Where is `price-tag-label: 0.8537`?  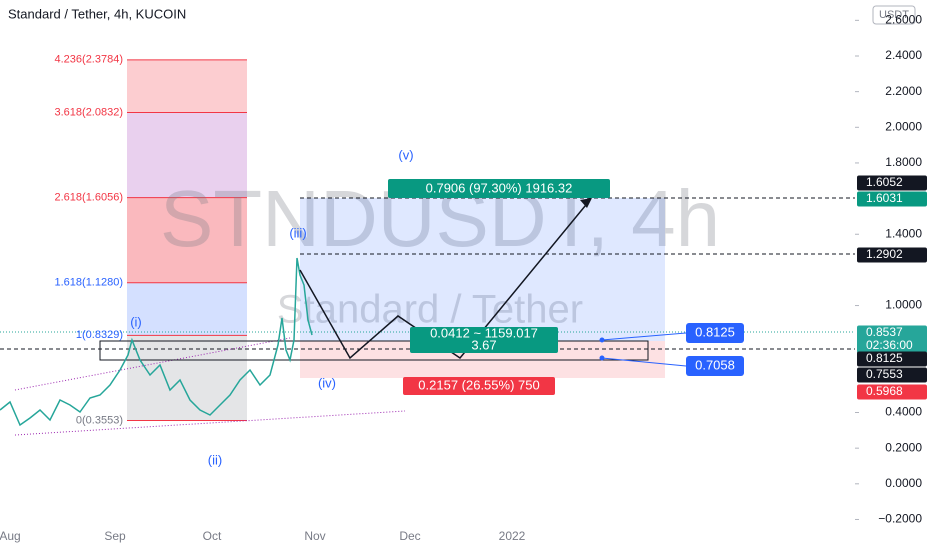
price-tag-label: 0.8537 is located at coordinates (884, 332).